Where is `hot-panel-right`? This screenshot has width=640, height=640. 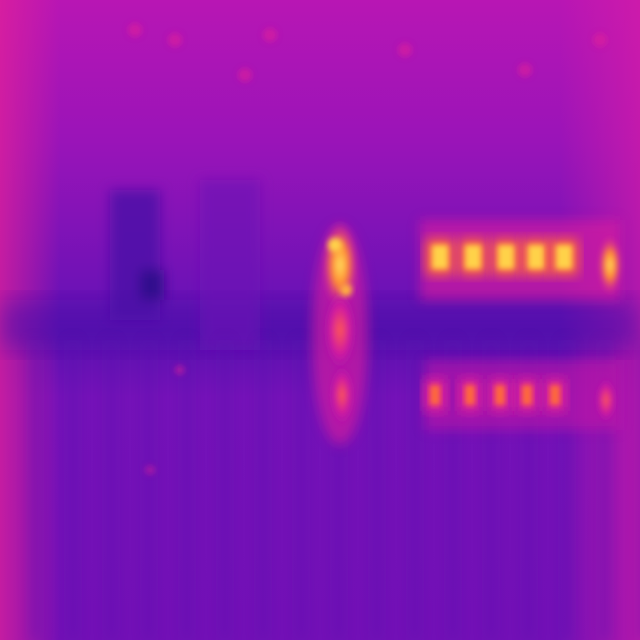 hot-panel-right is located at coordinates (521, 325).